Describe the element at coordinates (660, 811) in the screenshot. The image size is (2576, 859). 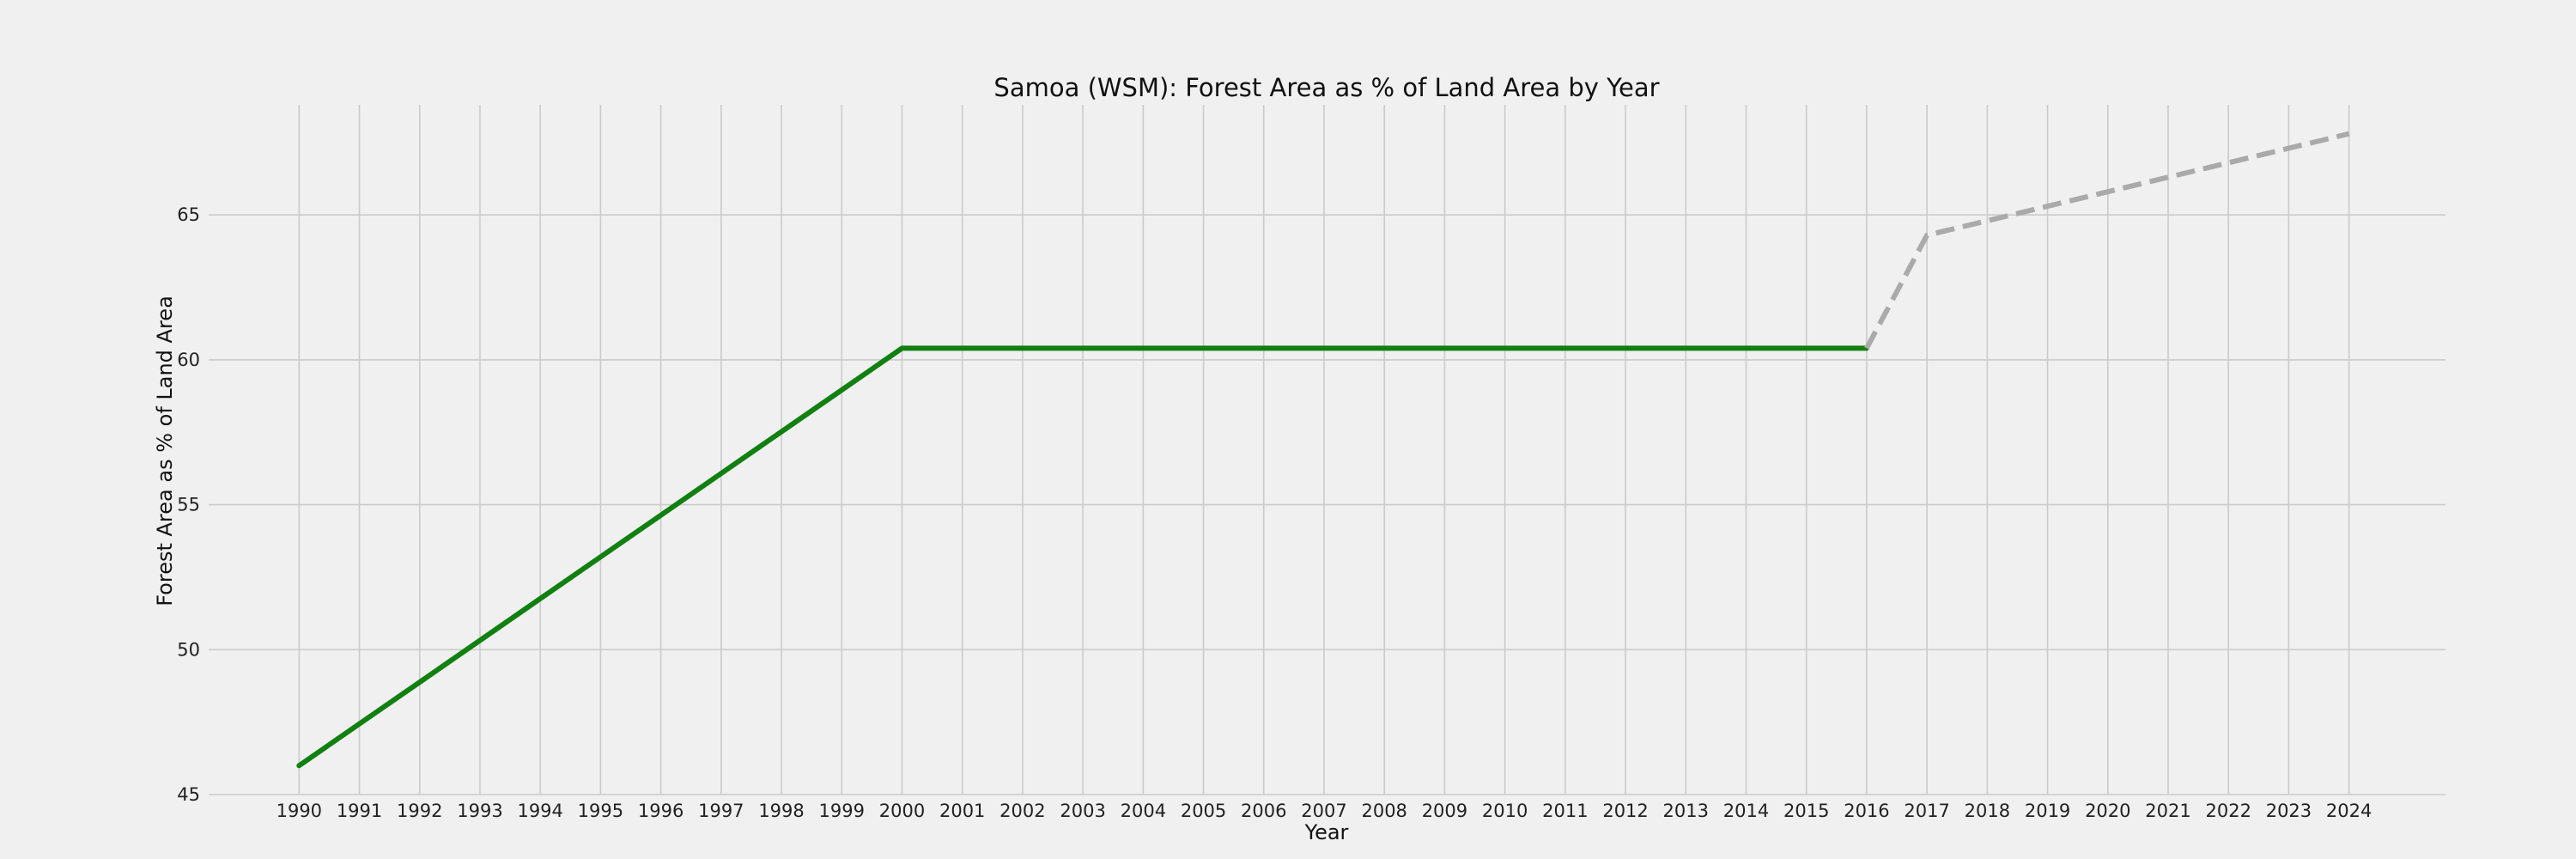
I see `x-tick-label: 1996` at that location.